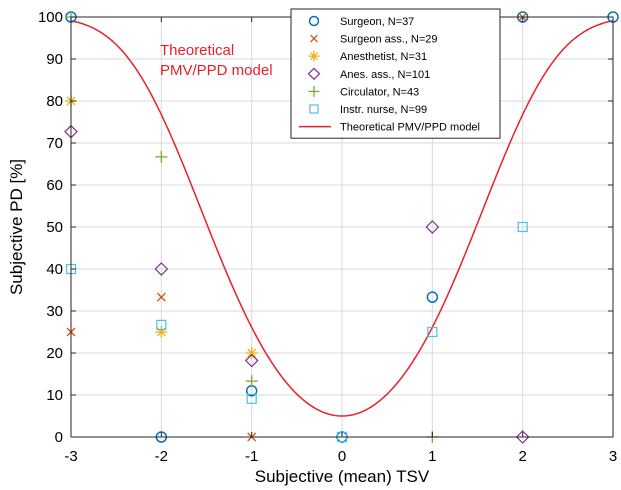 The image size is (621, 490). I want to click on y-axis-label: Subjective PD [%], so click(16, 227).